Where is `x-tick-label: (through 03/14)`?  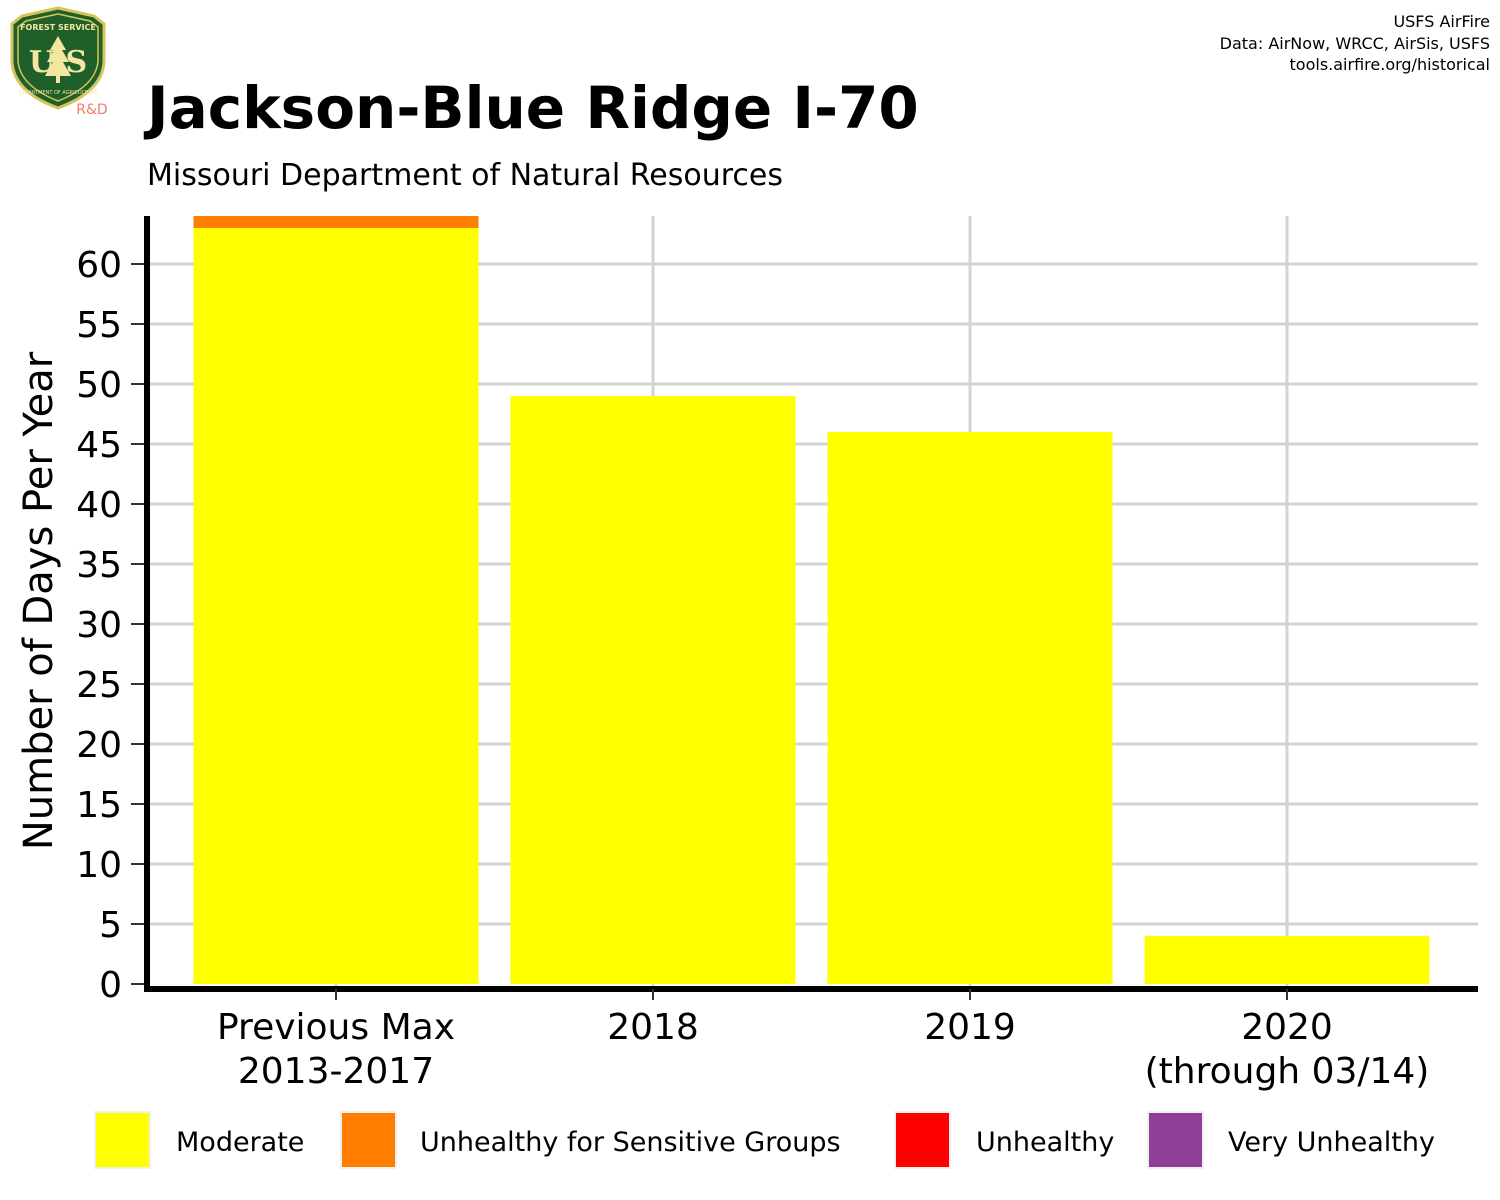 x-tick-label: (through 03/14) is located at coordinates (1287, 1071).